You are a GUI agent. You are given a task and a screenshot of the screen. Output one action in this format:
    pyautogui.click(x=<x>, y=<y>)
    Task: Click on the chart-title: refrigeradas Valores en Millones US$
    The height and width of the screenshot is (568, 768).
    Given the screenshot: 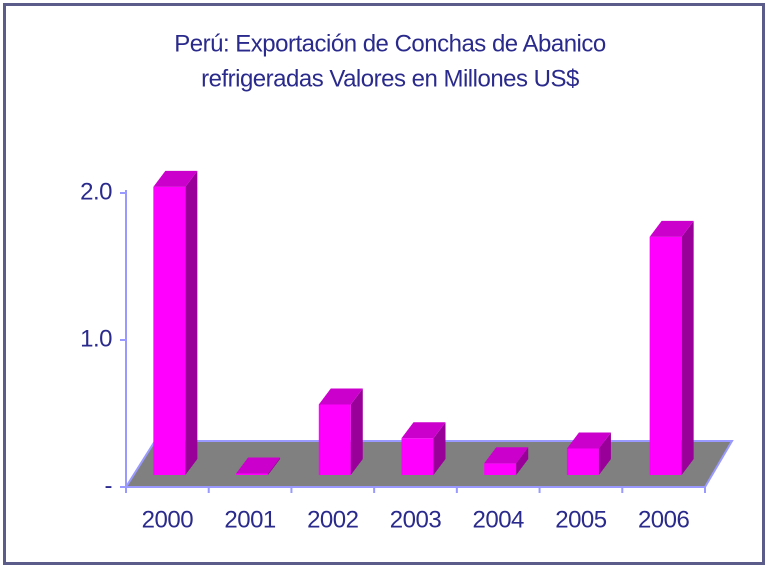 What is the action you would take?
    pyautogui.click(x=390, y=78)
    